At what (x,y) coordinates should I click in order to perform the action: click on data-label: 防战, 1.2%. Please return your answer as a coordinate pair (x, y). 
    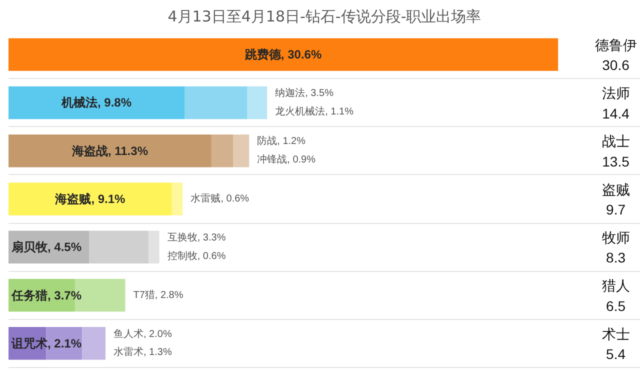
    Looking at the image, I should click on (281, 141).